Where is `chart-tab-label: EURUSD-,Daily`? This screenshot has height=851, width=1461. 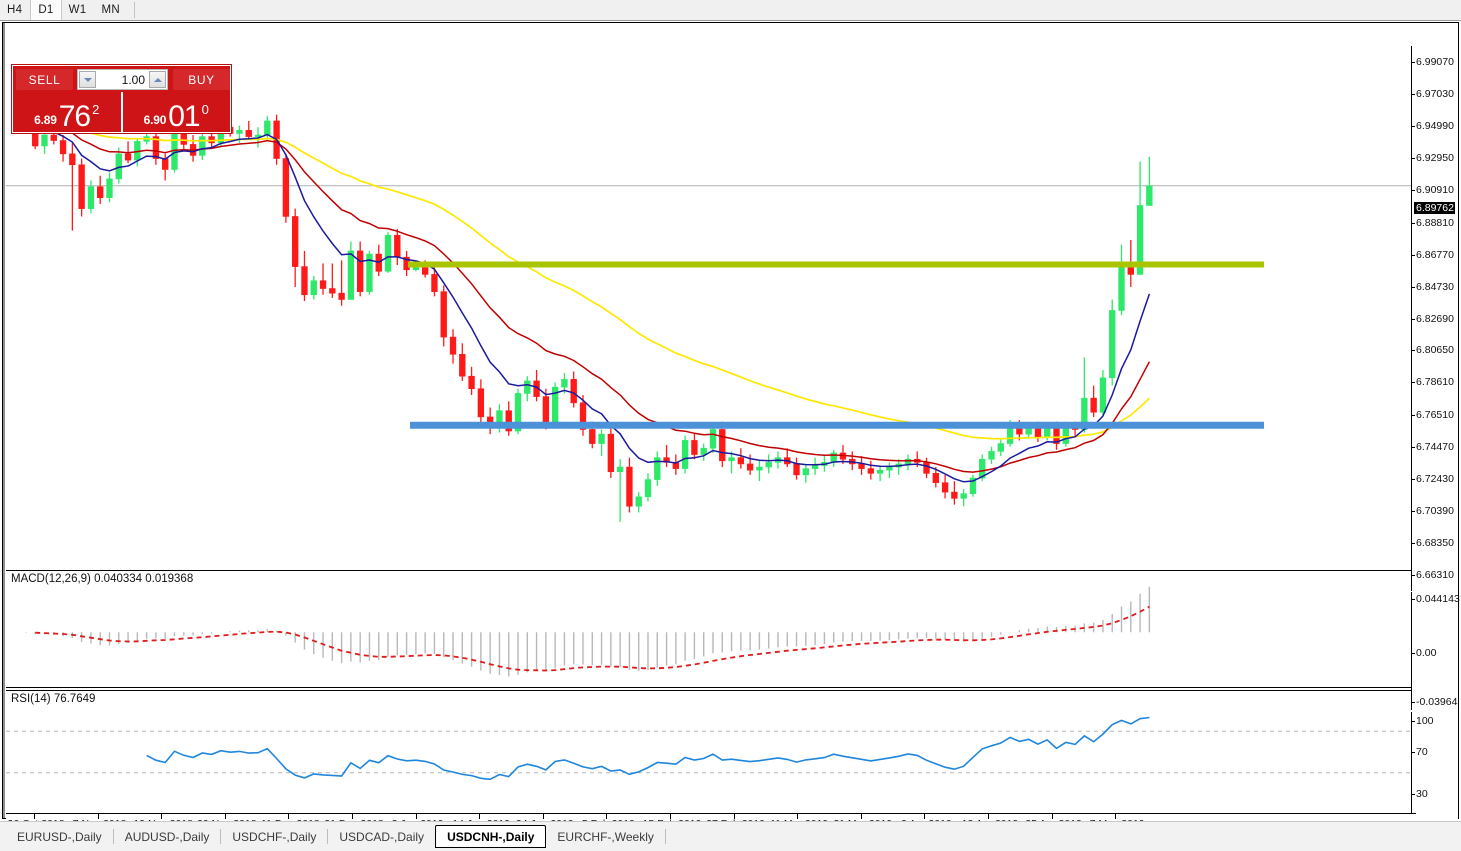 chart-tab-label: EURUSD-,Daily is located at coordinates (59, 836).